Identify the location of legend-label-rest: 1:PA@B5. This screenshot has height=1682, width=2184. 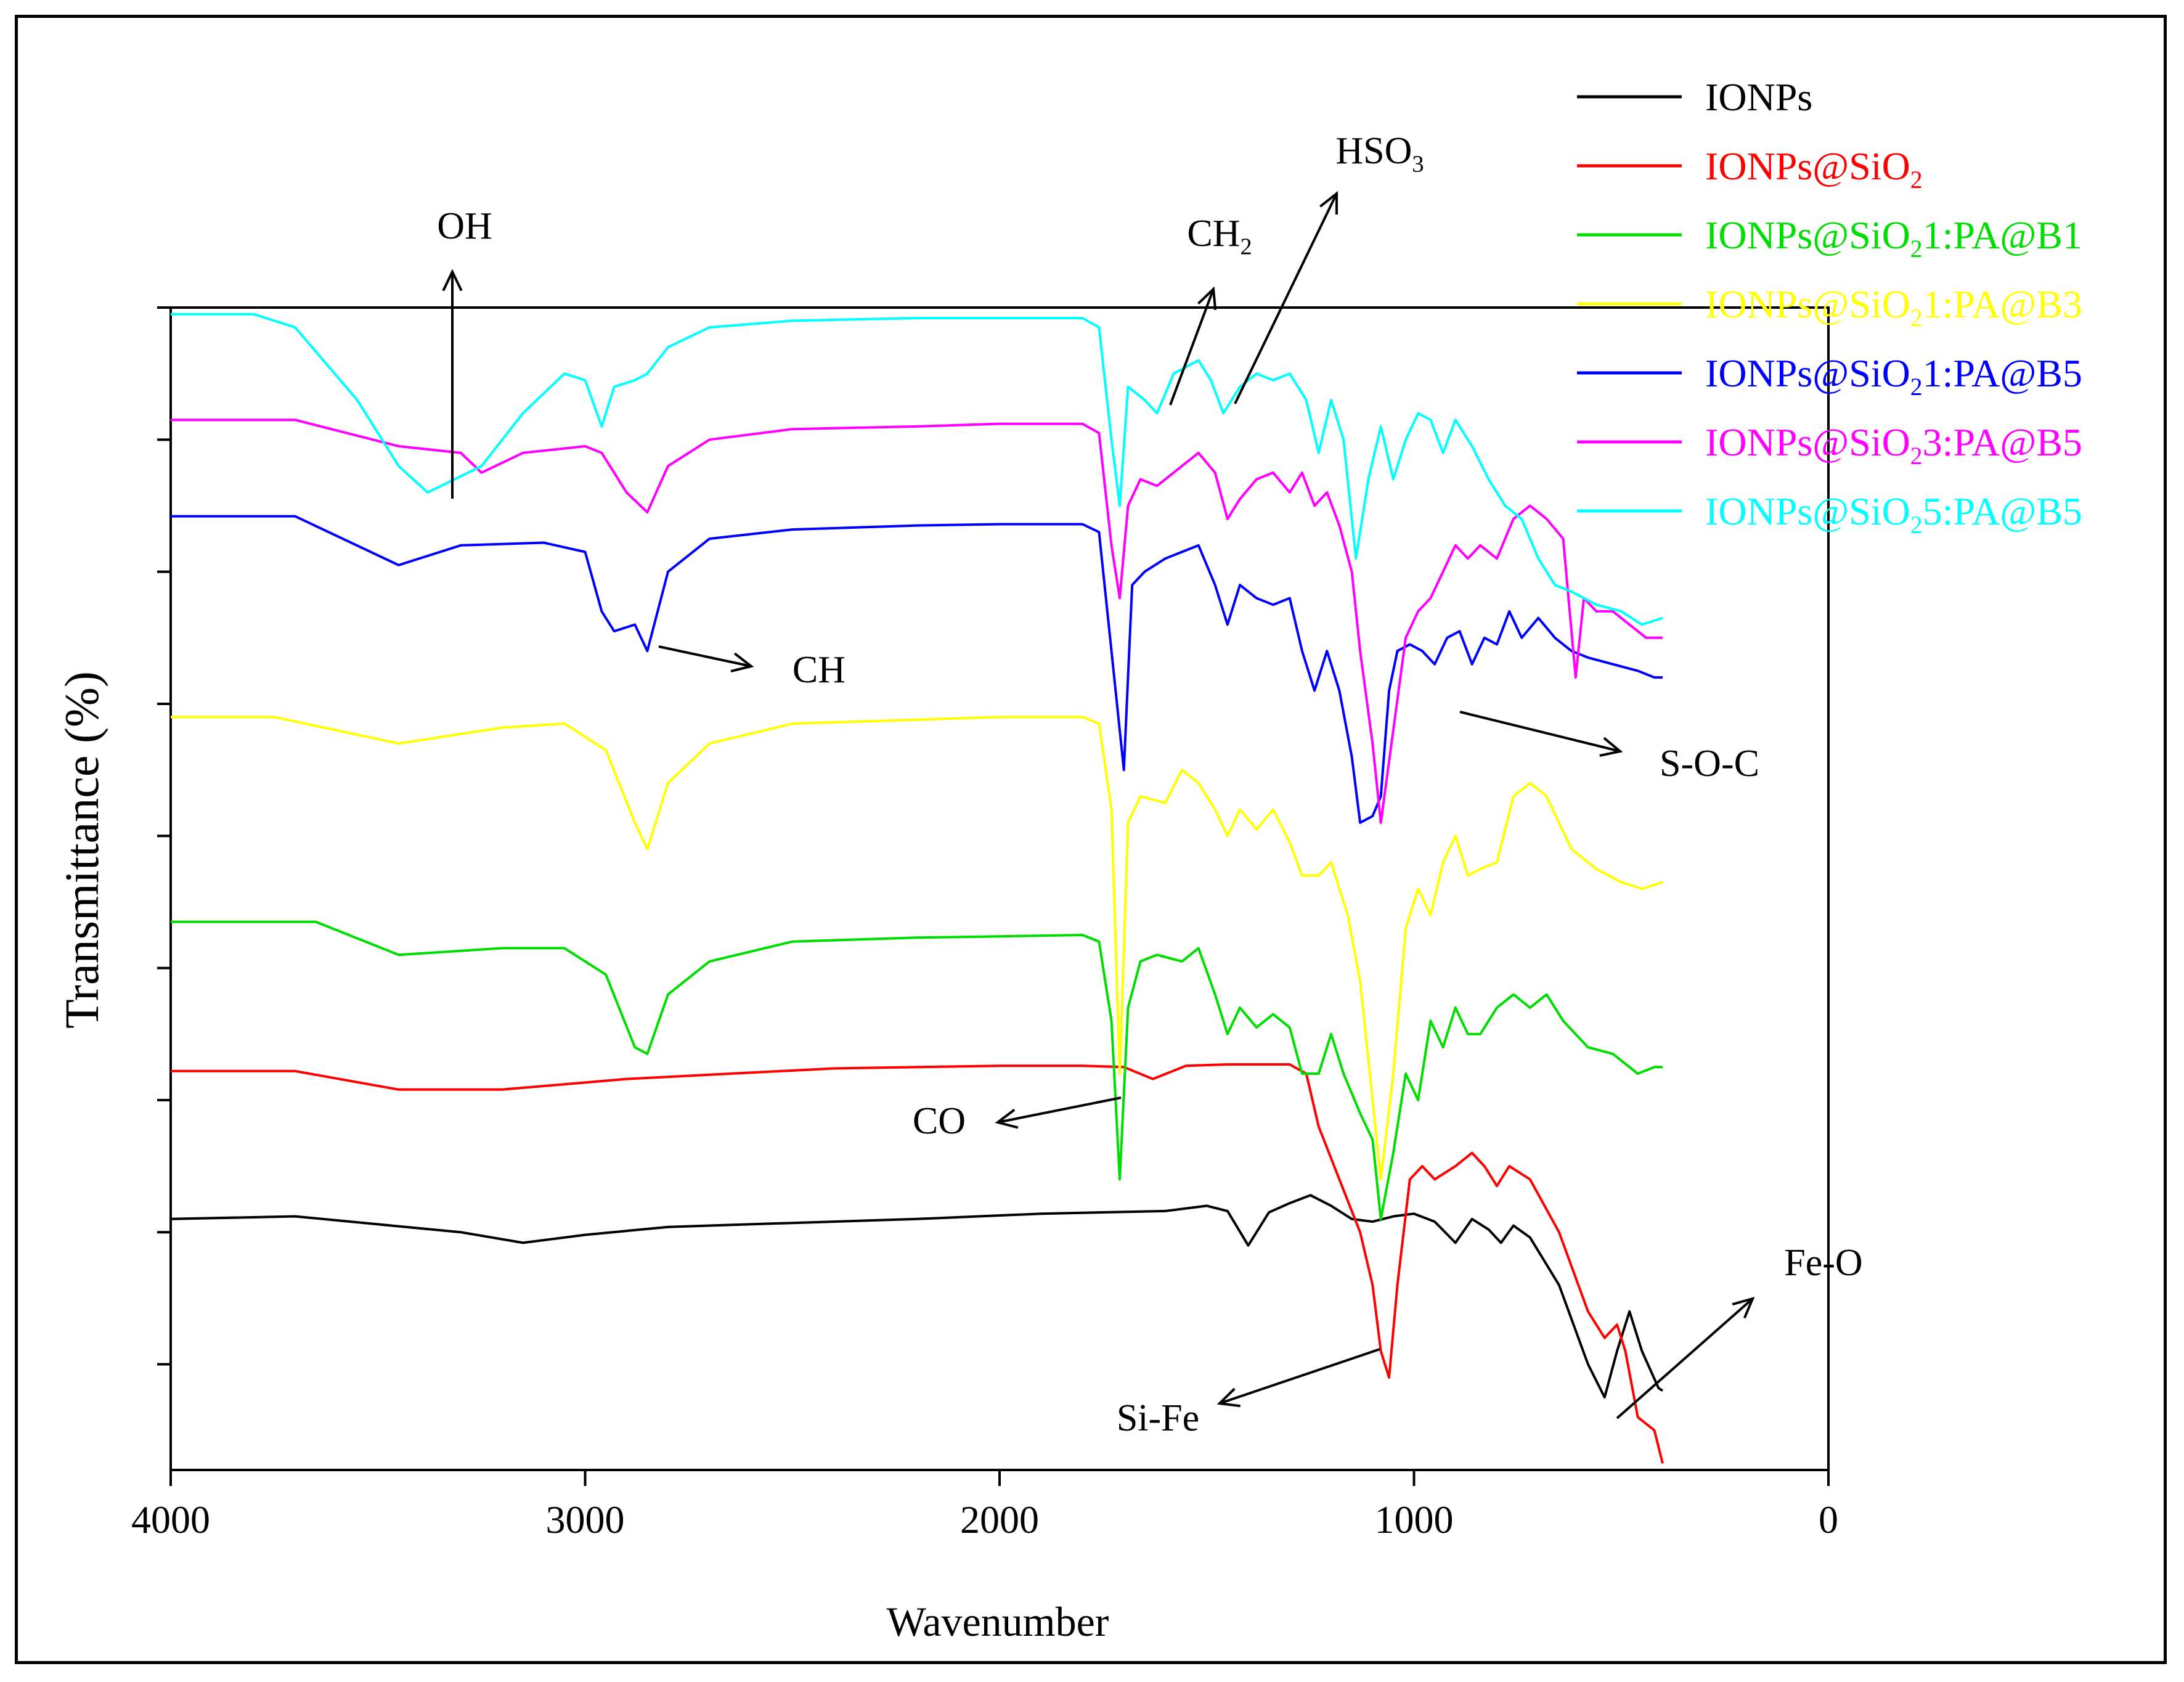
(2002, 373).